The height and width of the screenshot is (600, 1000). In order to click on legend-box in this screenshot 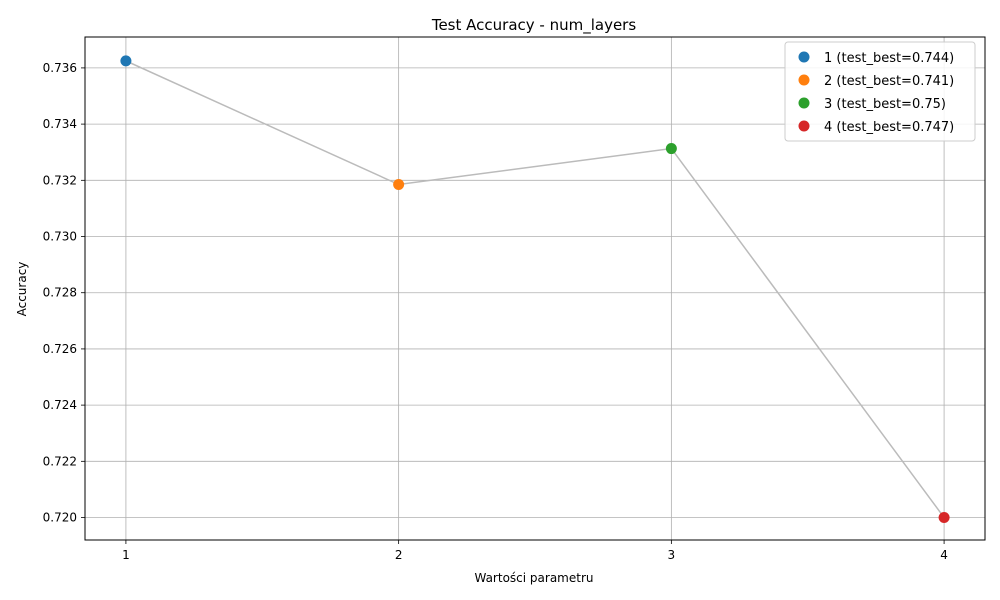, I will do `click(880, 91)`.